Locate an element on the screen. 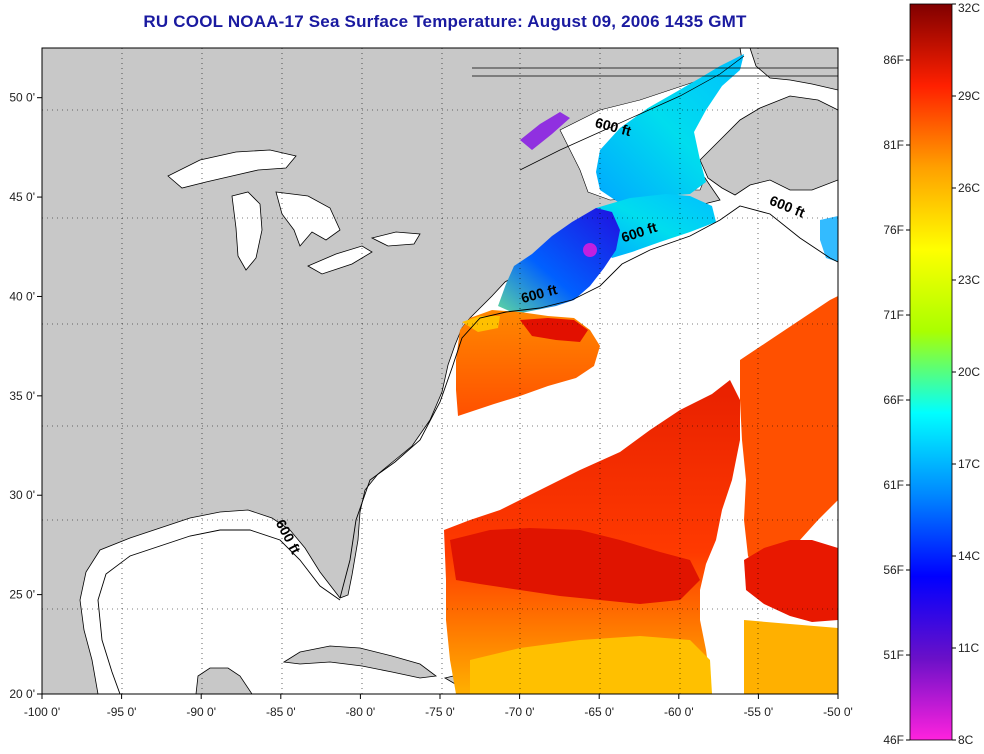  y-tick-label: 25 0' is located at coordinates (22, 595).